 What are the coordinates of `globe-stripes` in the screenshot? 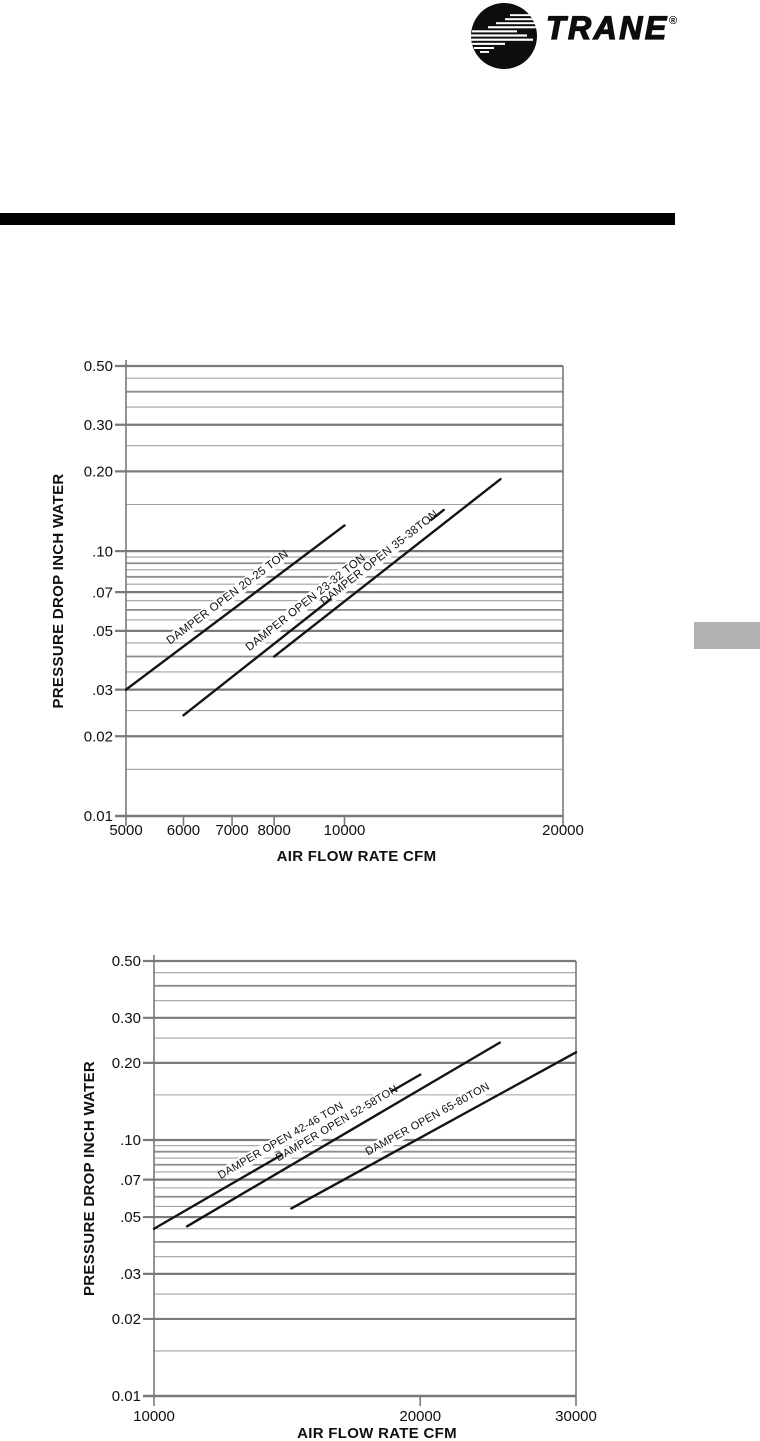 It's located at (504, 33).